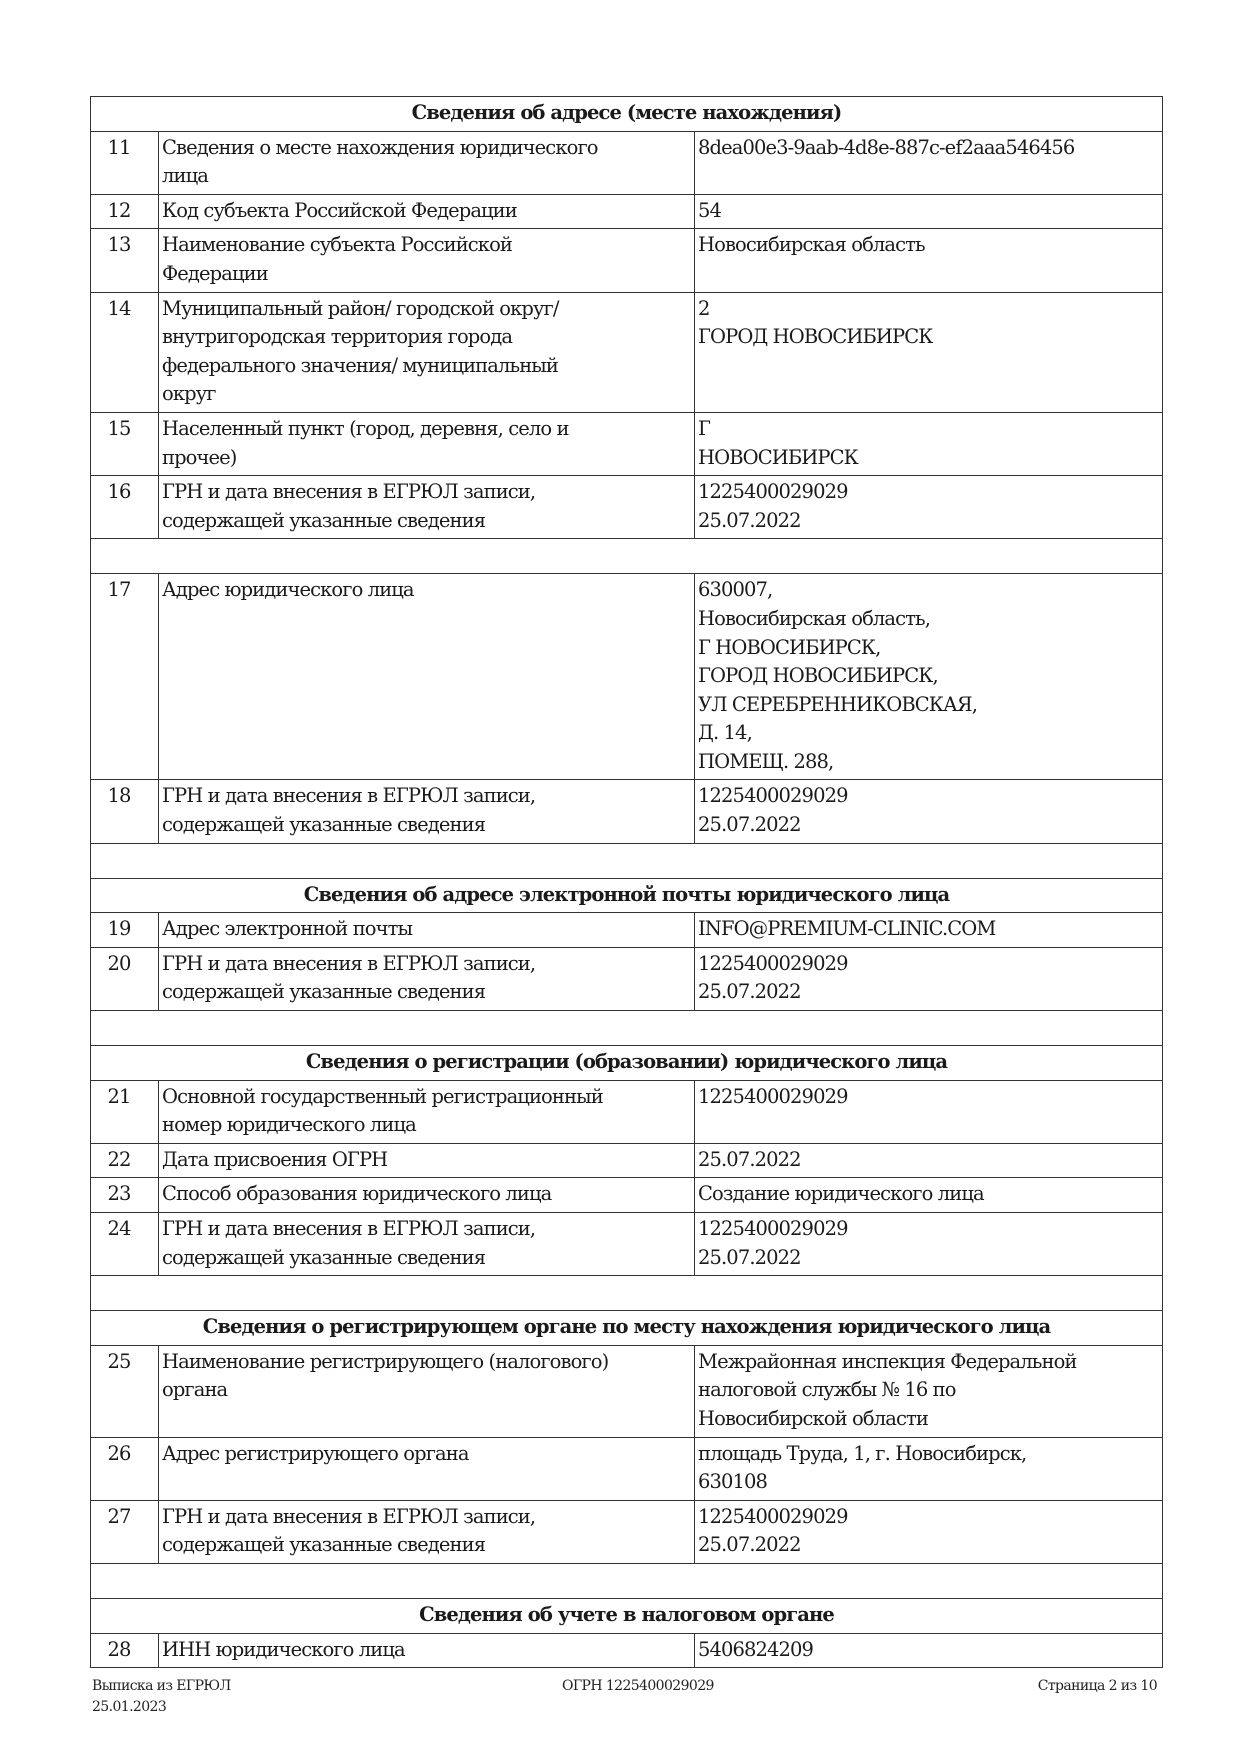  I want to click on field-label-line: лица, so click(185, 176).